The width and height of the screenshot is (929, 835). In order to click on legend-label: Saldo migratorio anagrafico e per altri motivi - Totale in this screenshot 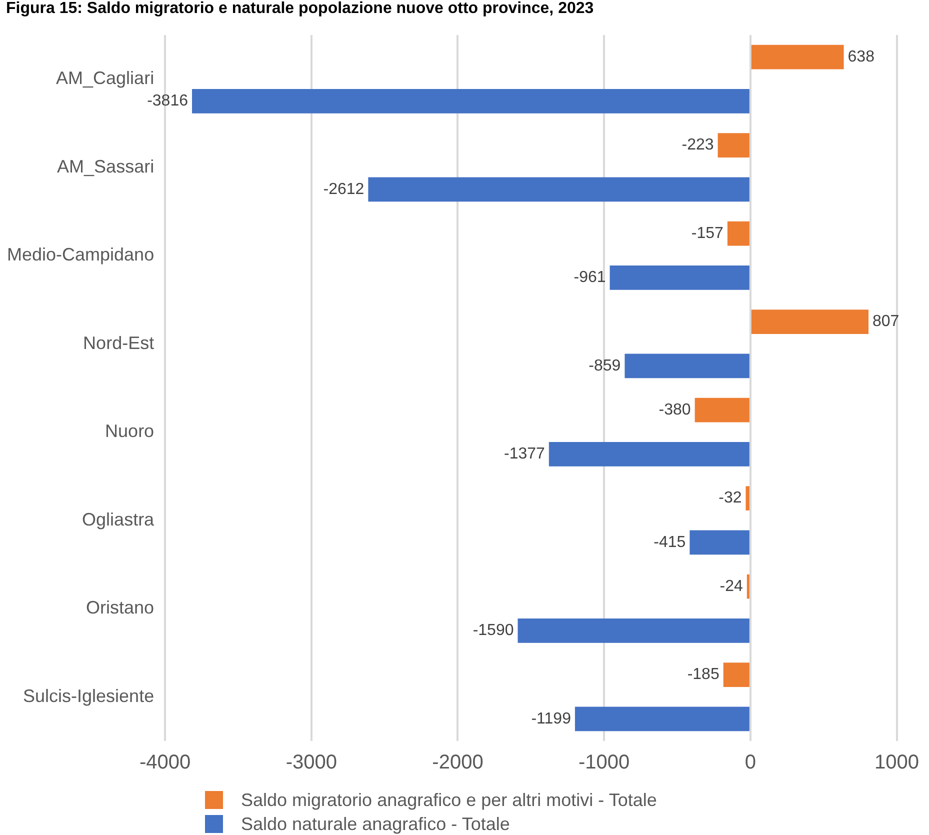, I will do `click(449, 800)`.